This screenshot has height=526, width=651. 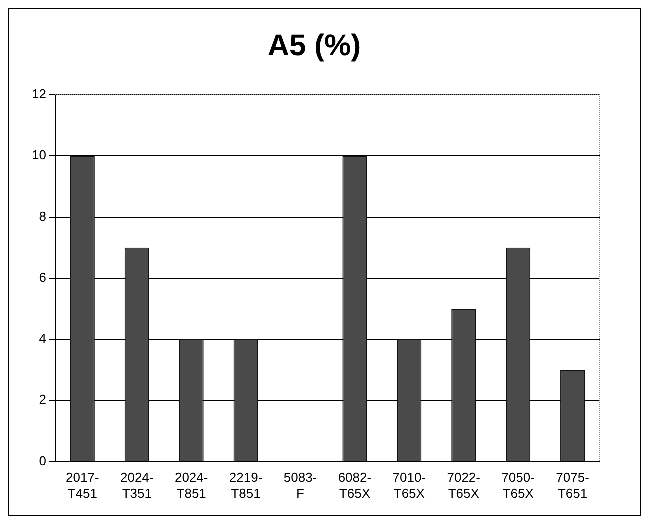 What do you see at coordinates (42, 400) in the screenshot?
I see `y-tick-label: 2` at bounding box center [42, 400].